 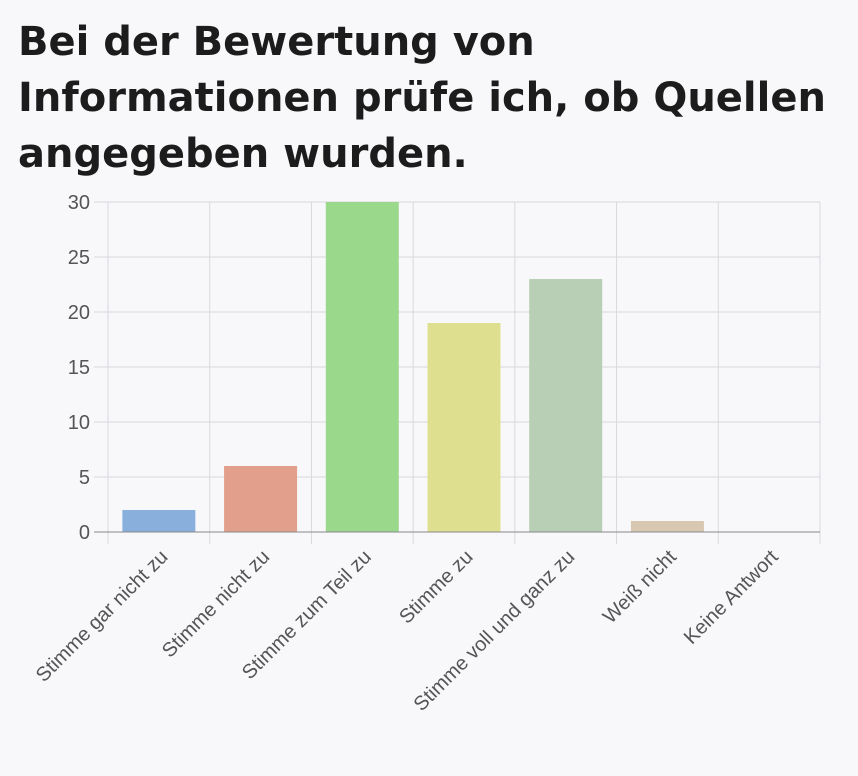 What do you see at coordinates (495, 631) in the screenshot?
I see `x-tick-label: Stimme voll und ganz zu` at bounding box center [495, 631].